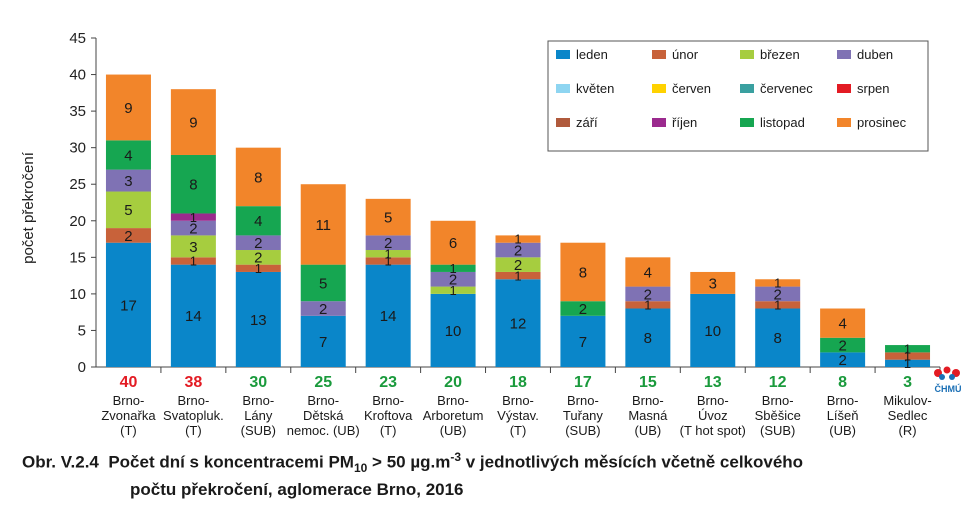  What do you see at coordinates (77, 221) in the screenshot?
I see `y-tick-label: 20` at bounding box center [77, 221].